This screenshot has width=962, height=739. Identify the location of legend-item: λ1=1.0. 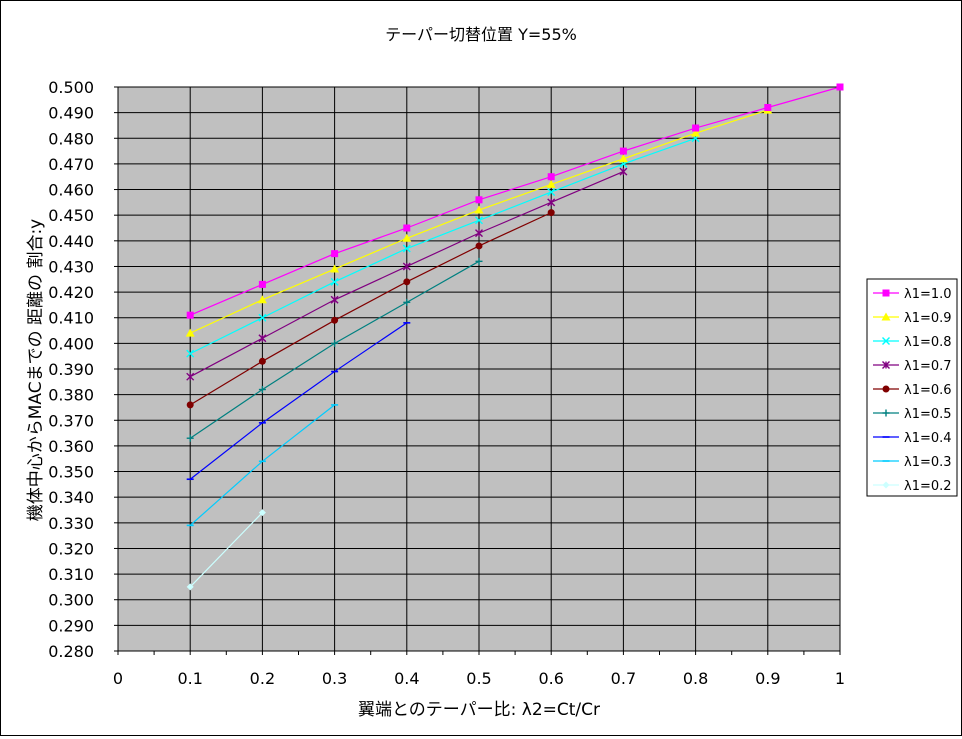
(912, 294).